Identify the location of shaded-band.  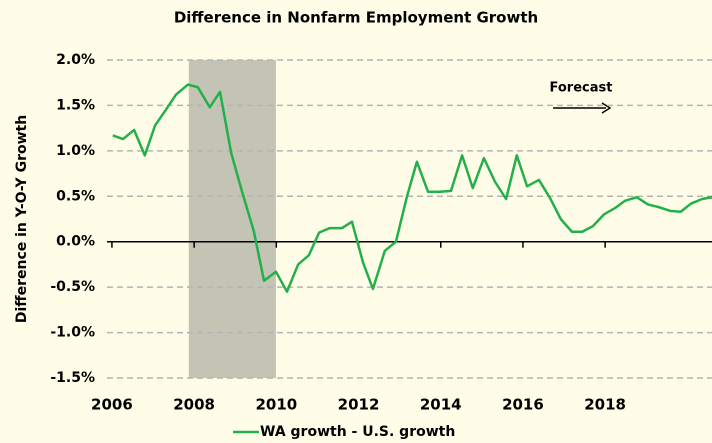
(232, 219).